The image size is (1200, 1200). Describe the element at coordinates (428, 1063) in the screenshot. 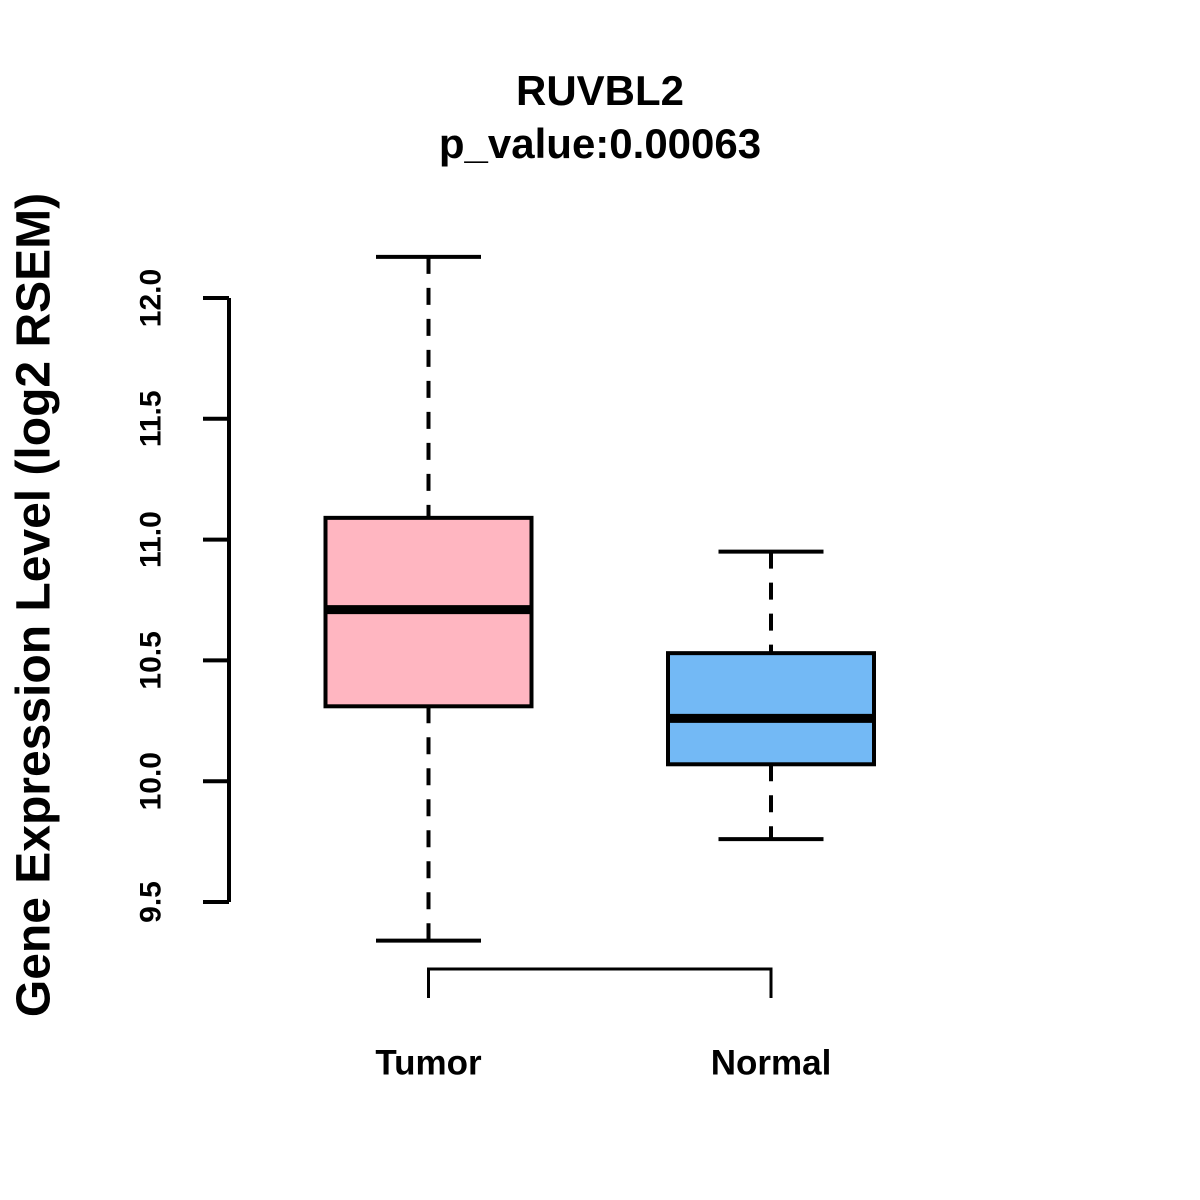

I see `tumor-category-label: Tumor` at that location.